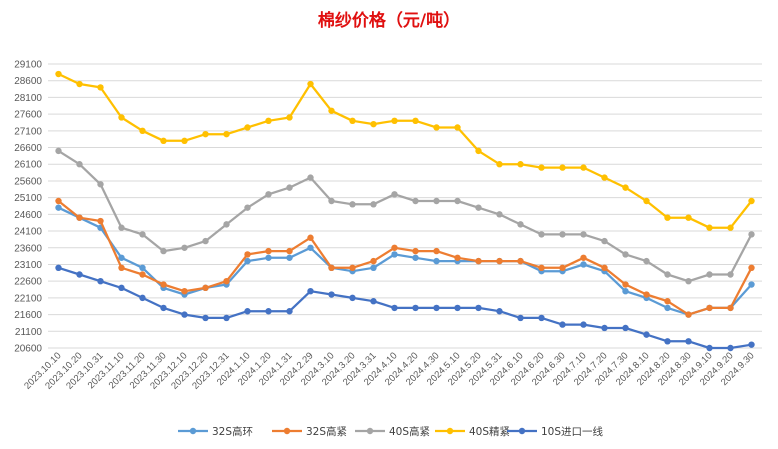 The width and height of the screenshot is (778, 449). I want to click on legend-label: 32S高紧, so click(326, 431).